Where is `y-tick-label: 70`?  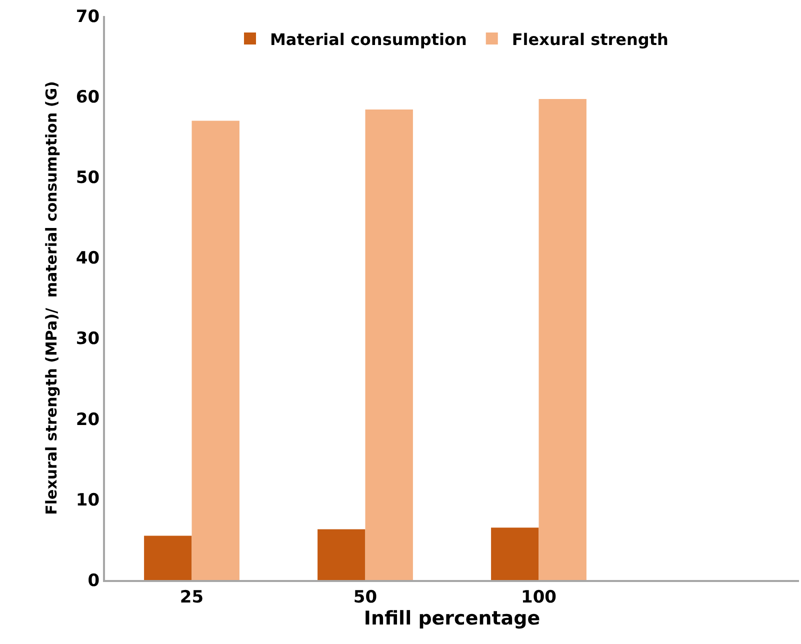 y-tick-label: 70 is located at coordinates (88, 16).